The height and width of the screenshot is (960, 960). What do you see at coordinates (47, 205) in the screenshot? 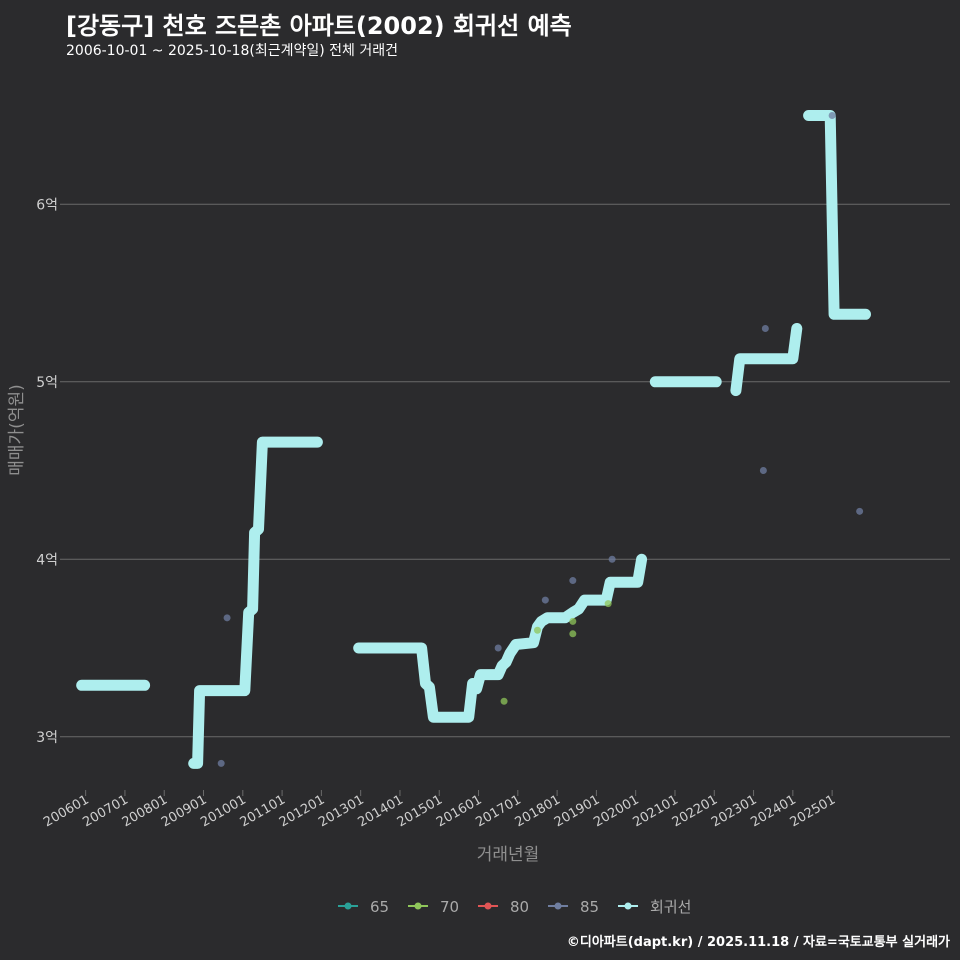
I see `y-tick-label: 6억` at bounding box center [47, 205].